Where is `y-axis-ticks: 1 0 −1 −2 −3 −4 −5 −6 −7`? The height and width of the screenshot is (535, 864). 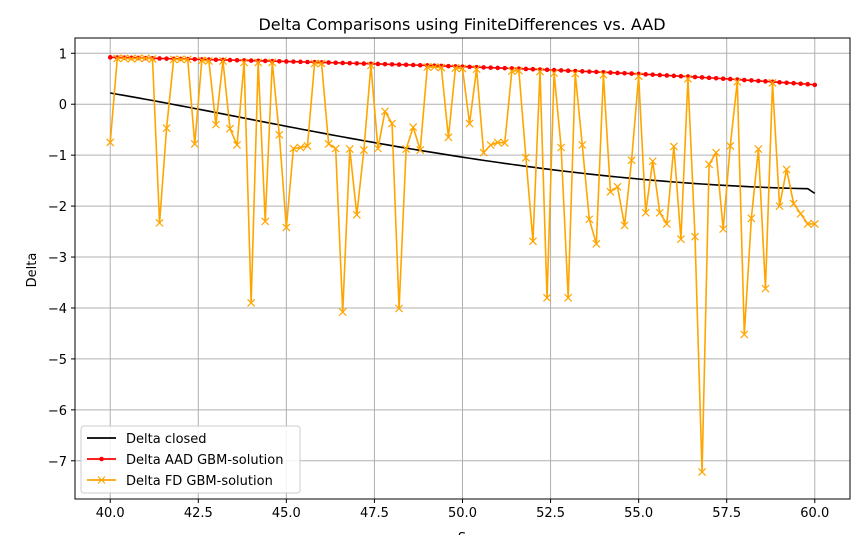
y-axis-ticks: 1 0 −1 −2 −3 −4 −5 −6 −7 is located at coordinates (61, 258).